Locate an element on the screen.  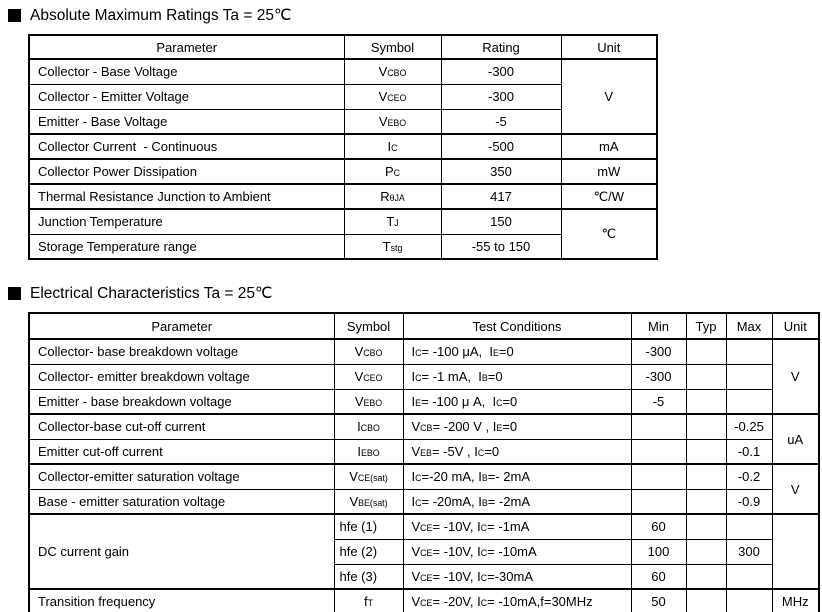
rating-cell: -5 is located at coordinates (501, 121).